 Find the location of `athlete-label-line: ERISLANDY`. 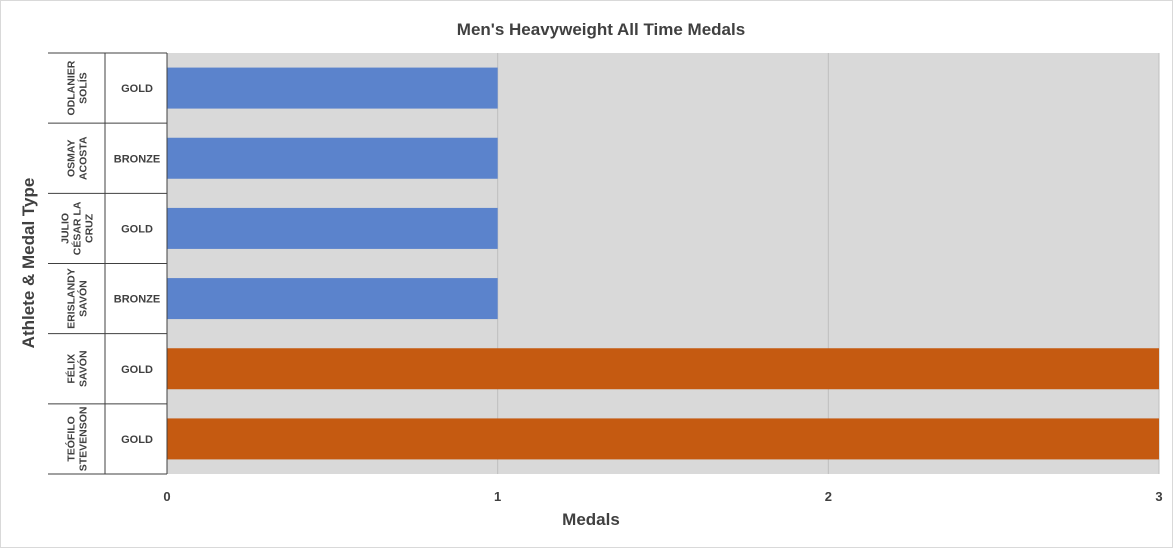

athlete-label-line: ERISLANDY is located at coordinates (72, 298).